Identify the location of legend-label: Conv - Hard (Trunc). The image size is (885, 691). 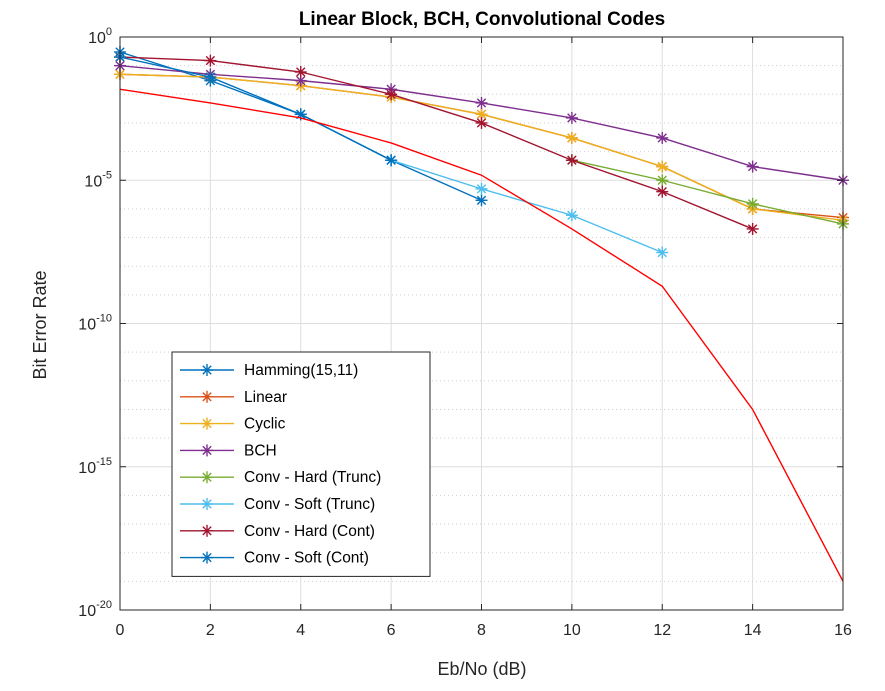
(312, 477).